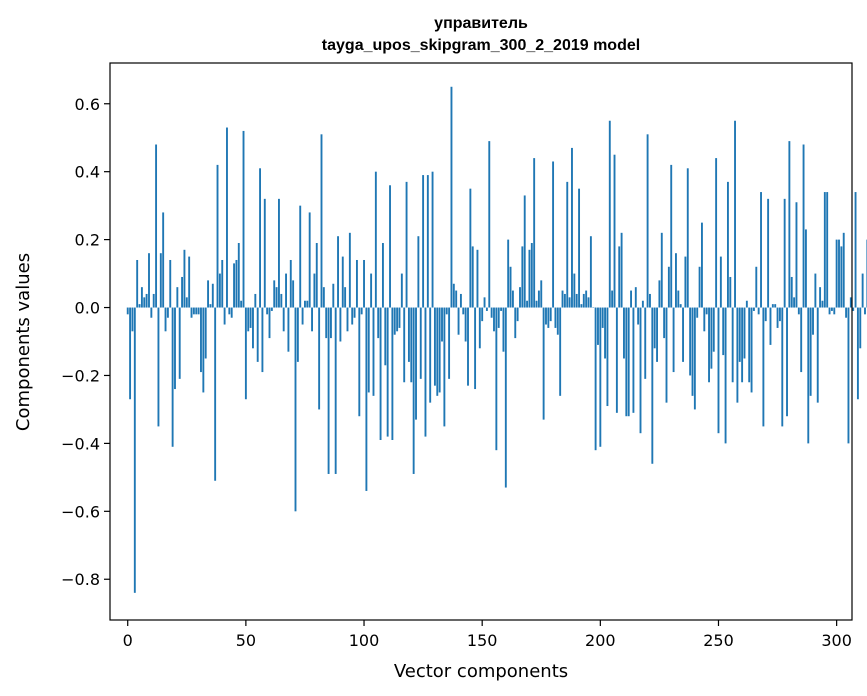 The width and height of the screenshot is (867, 696). Describe the element at coordinates (80, 443) in the screenshot. I see `y-tick-label: −0.4` at that location.